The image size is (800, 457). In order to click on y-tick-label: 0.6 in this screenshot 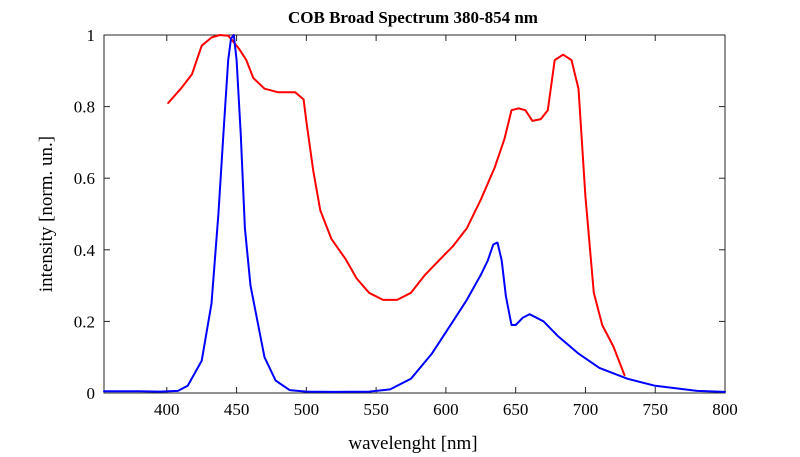, I will do `click(84, 178)`.